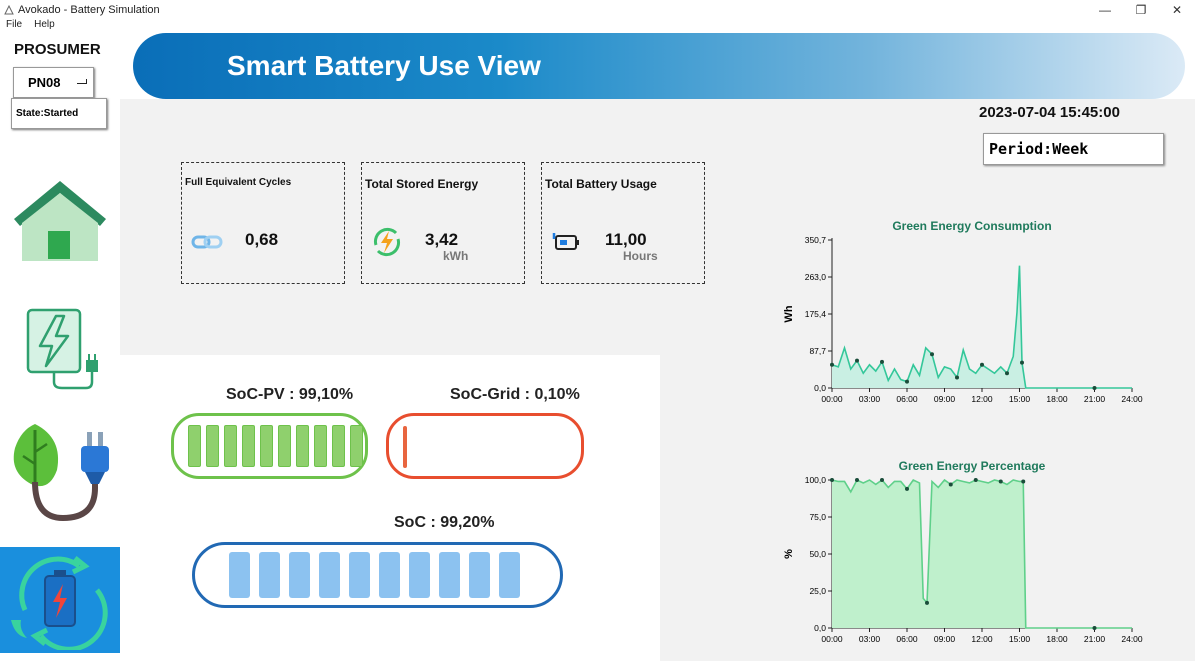  Describe the element at coordinates (238, 182) in the screenshot. I see `card-title: Full Equivalent Cycles` at that location.